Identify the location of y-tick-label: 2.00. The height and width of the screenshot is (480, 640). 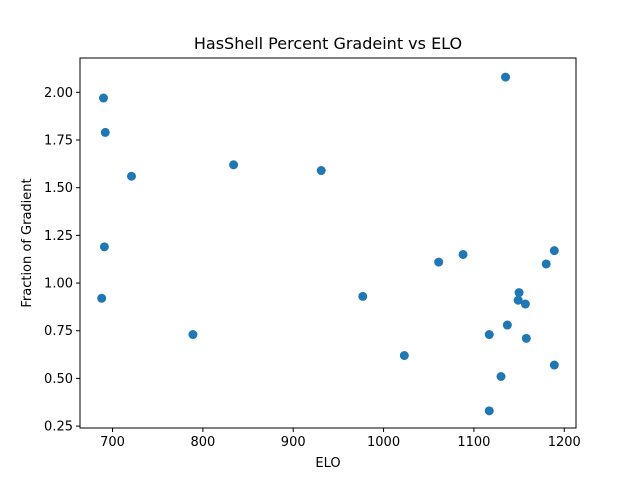
(58, 93).